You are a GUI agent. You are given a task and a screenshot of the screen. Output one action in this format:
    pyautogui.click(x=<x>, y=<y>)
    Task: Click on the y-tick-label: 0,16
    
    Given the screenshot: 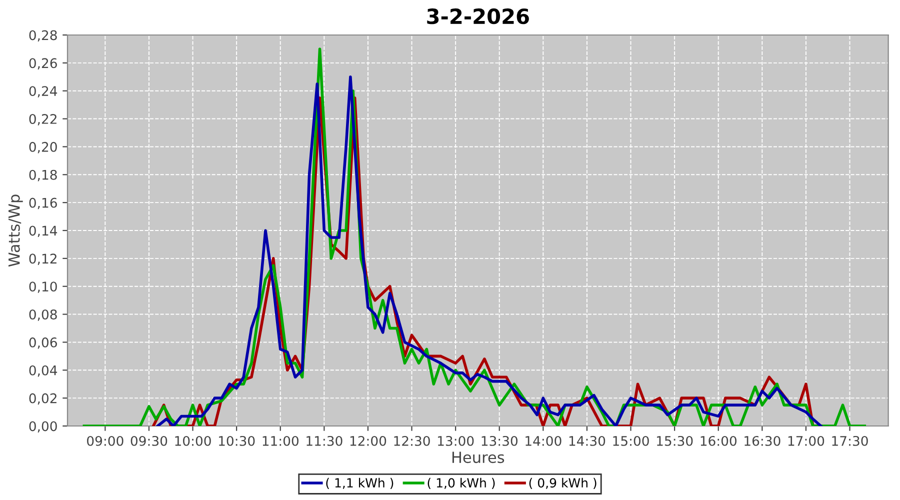 What is the action you would take?
    pyautogui.click(x=43, y=204)
    